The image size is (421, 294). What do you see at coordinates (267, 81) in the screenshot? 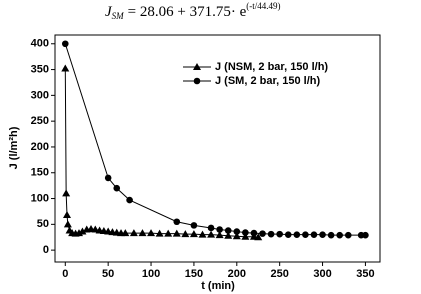
I see `legend-label: J (SM, 2 bar, 150 l/h)` at bounding box center [267, 81].